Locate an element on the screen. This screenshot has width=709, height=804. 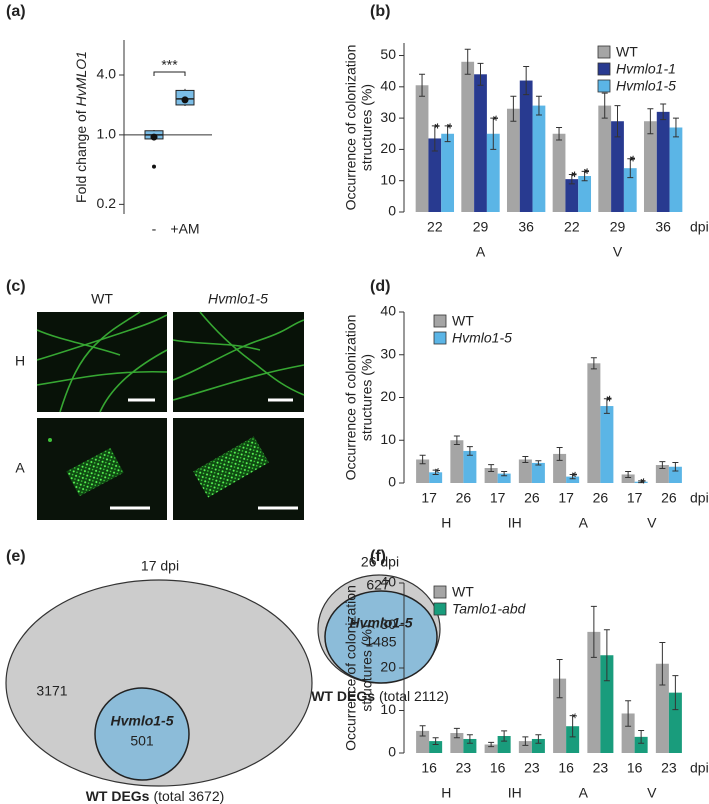
y-tick-label: 20 is located at coordinates (388, 148).